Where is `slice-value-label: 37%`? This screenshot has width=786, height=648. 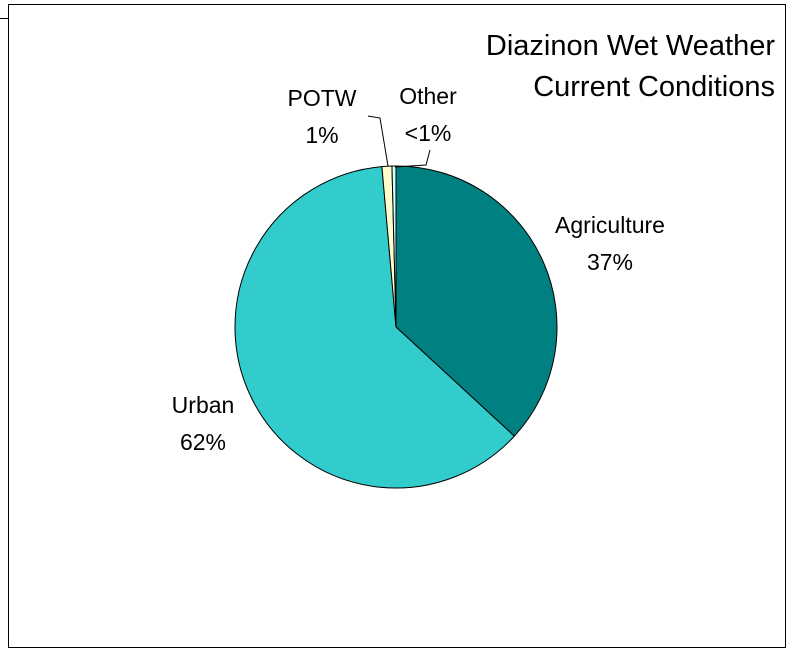
slice-value-label: 37% is located at coordinates (610, 262).